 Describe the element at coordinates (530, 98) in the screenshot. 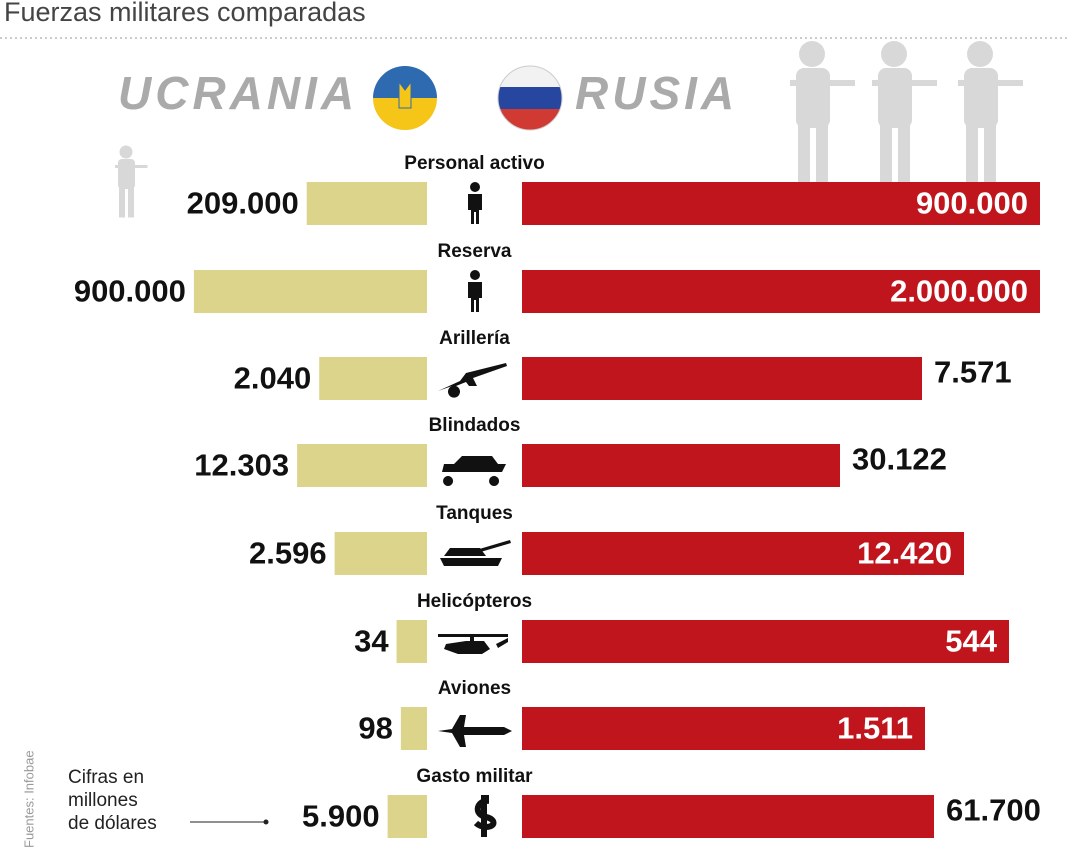

I see `flag-russia` at that location.